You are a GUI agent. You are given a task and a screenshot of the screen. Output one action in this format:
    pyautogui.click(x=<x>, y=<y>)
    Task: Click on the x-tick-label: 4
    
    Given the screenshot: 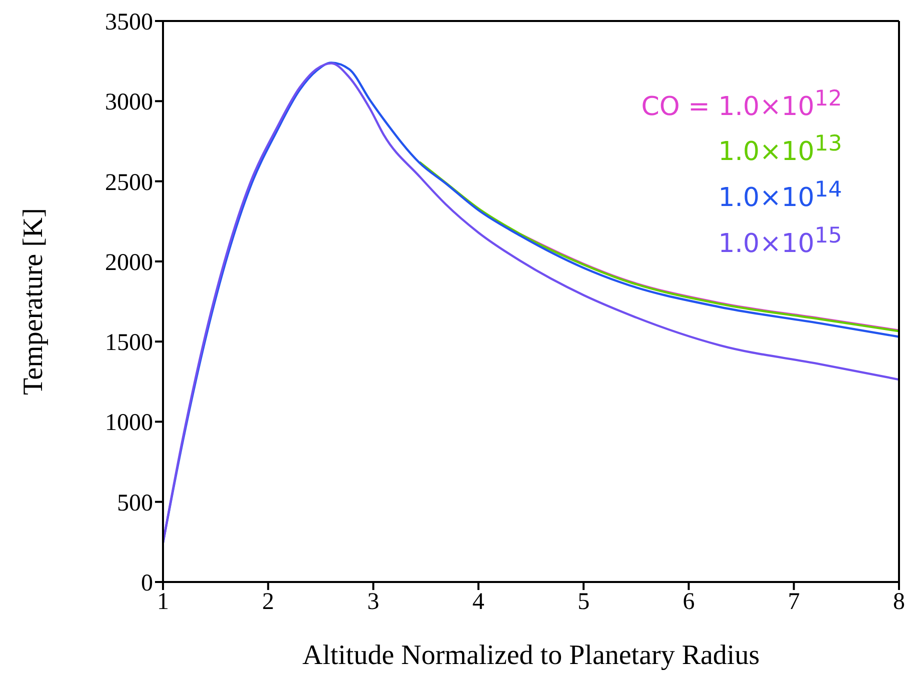 What is the action you would take?
    pyautogui.click(x=478, y=602)
    